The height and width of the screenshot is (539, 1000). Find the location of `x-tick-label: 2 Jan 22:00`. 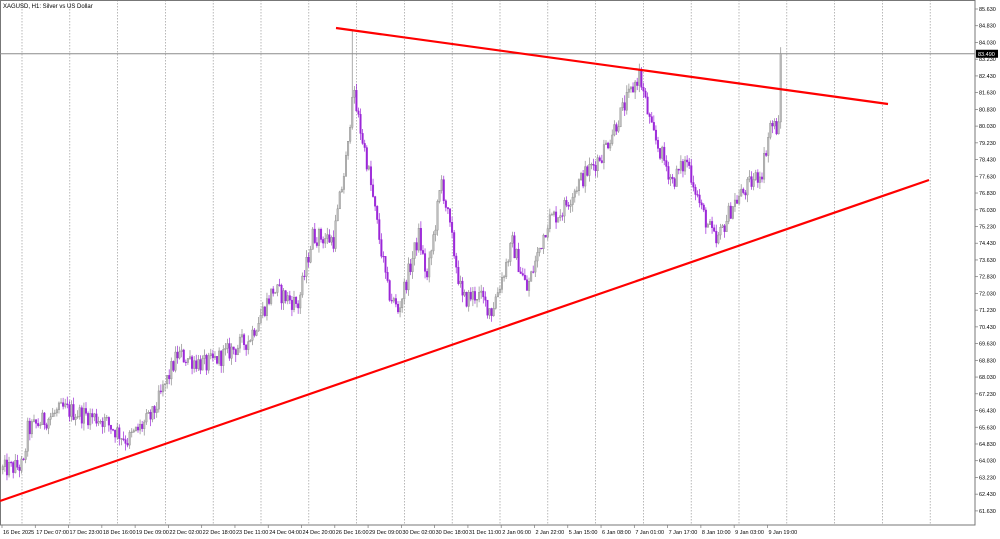

x-tick-label: 2 Jan 22:00 is located at coordinates (549, 533).